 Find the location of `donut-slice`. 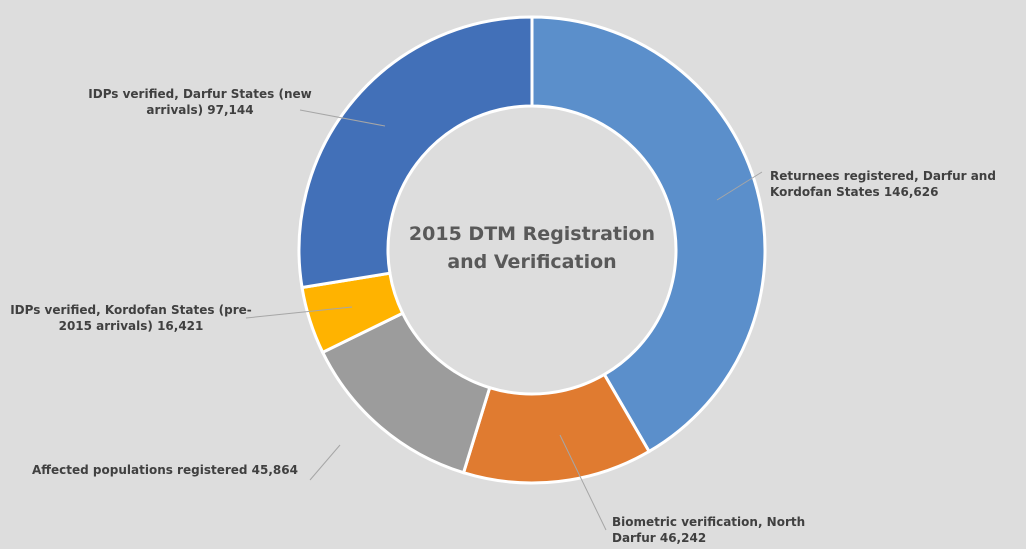

donut-slice is located at coordinates (415, 152).